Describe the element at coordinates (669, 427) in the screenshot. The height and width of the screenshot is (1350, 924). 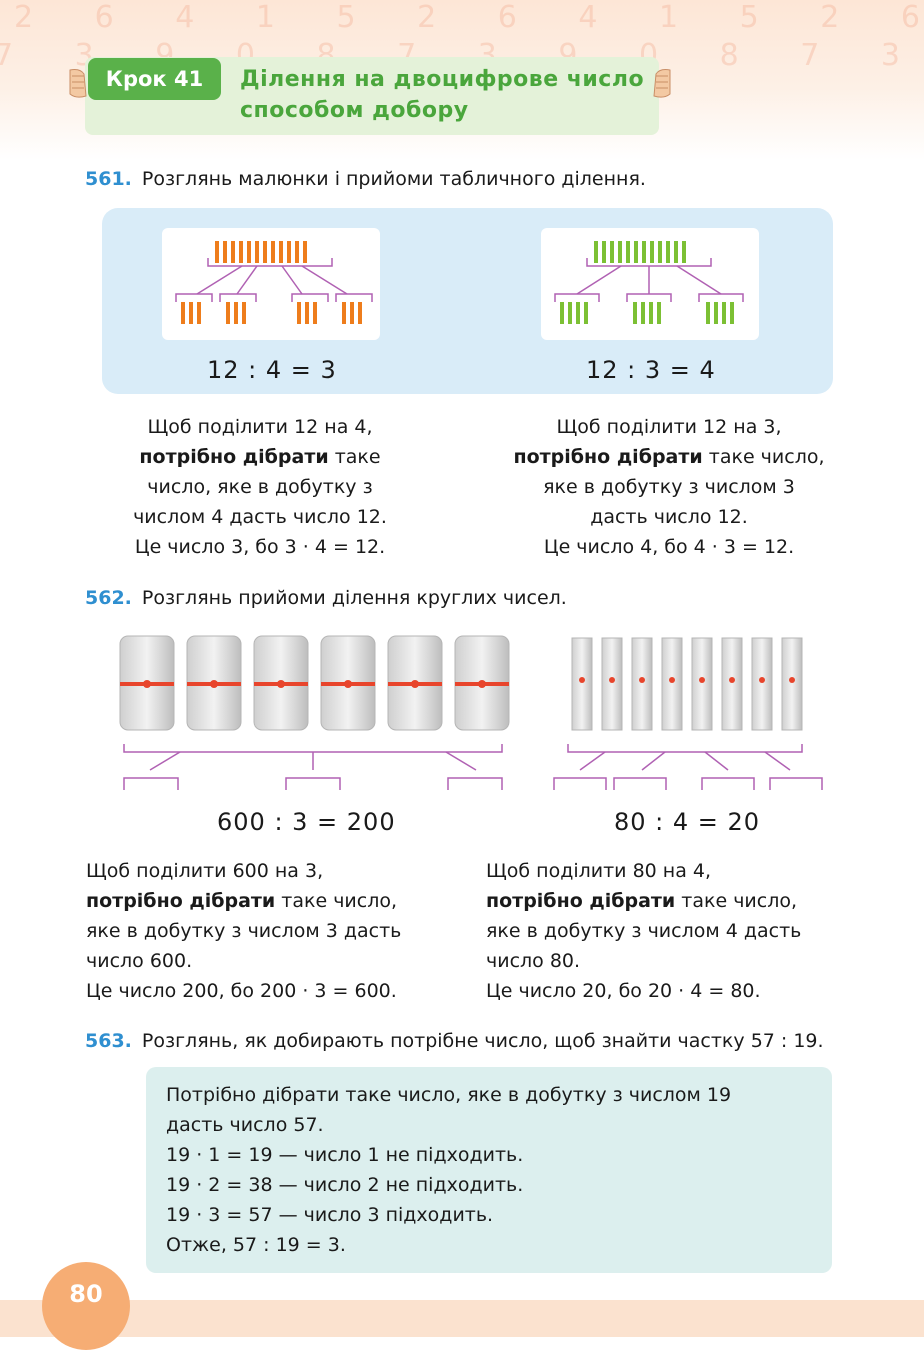
I see `text-line: Щоб поділити 12 на 3,` at that location.